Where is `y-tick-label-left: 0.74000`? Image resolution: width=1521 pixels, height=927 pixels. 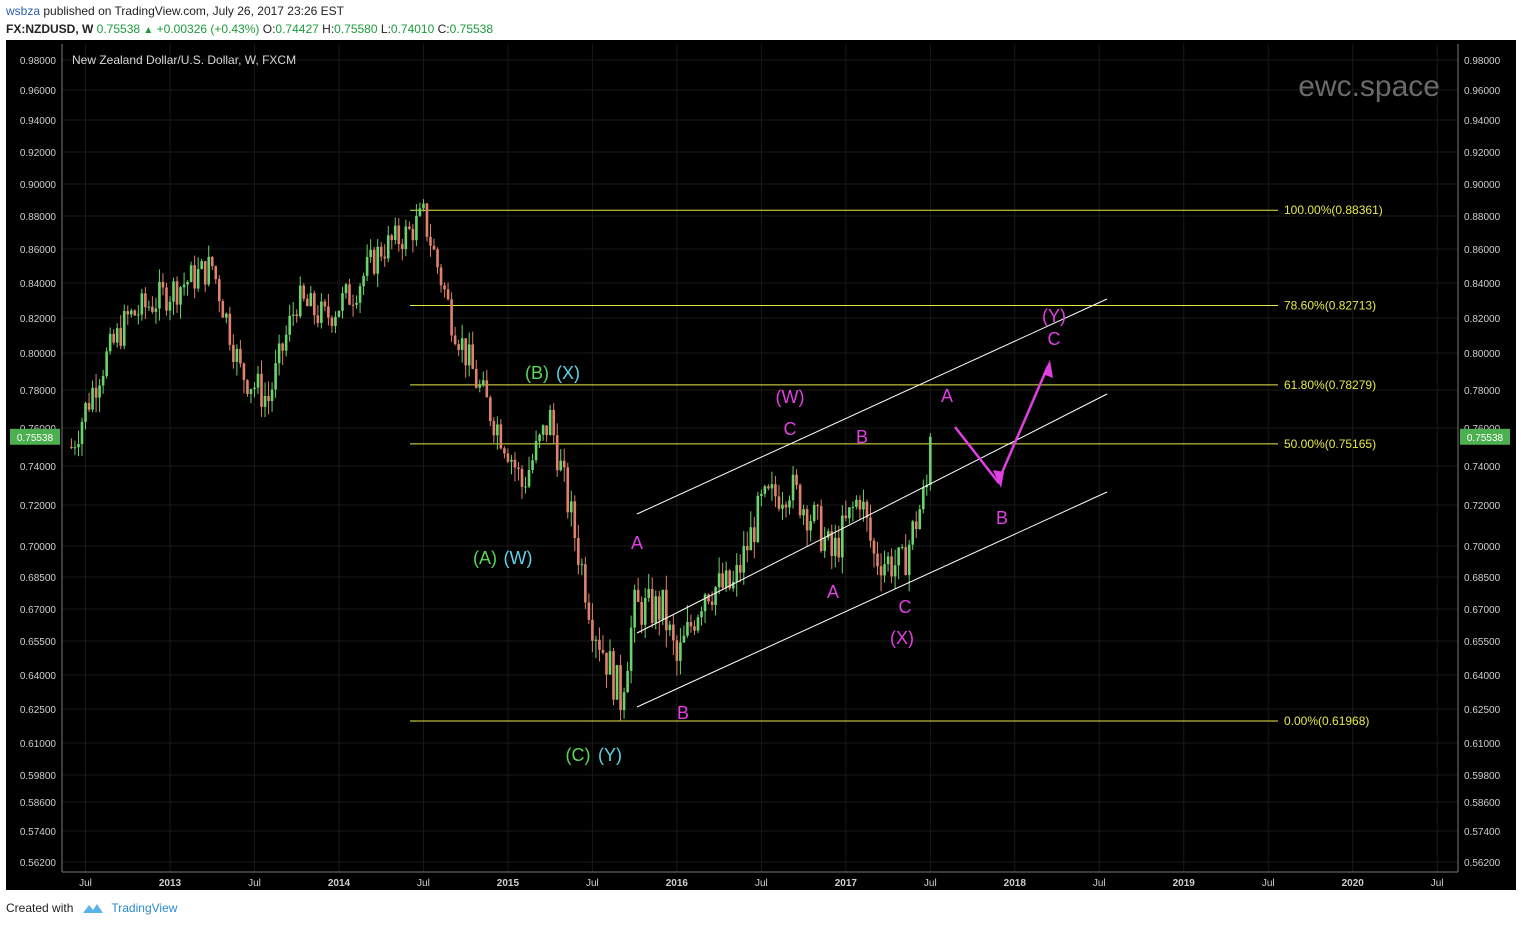
y-tick-label-left: 0.74000 is located at coordinates (38, 467).